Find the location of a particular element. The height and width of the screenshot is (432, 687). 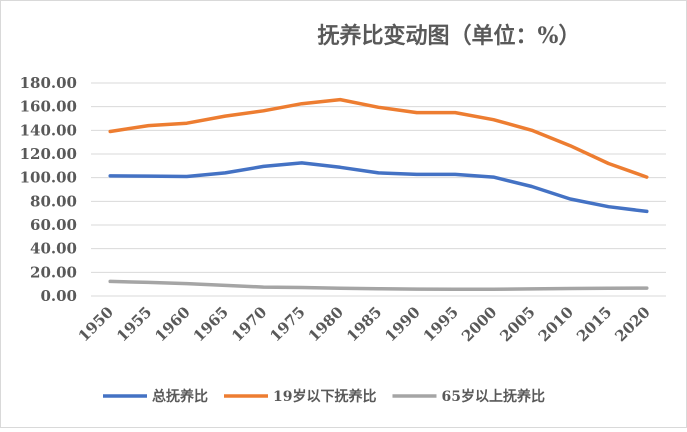

x-tick-label: 1975 is located at coordinates (287, 324).